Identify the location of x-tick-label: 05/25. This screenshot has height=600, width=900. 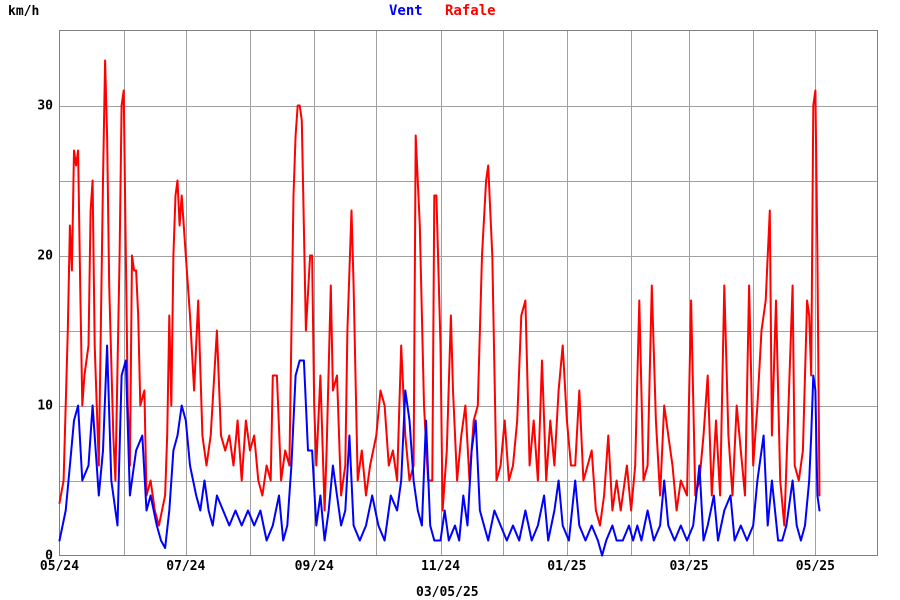
(815, 566).